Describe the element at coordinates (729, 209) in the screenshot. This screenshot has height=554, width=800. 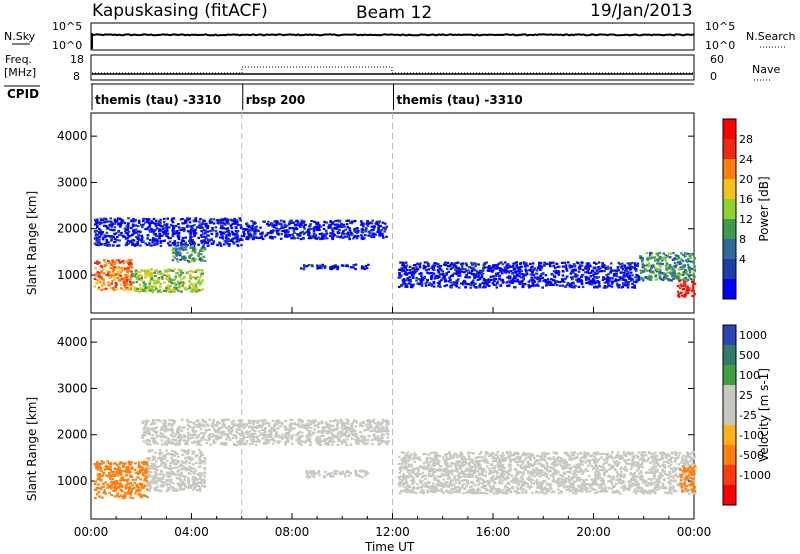
I see `colorbar-segment` at that location.